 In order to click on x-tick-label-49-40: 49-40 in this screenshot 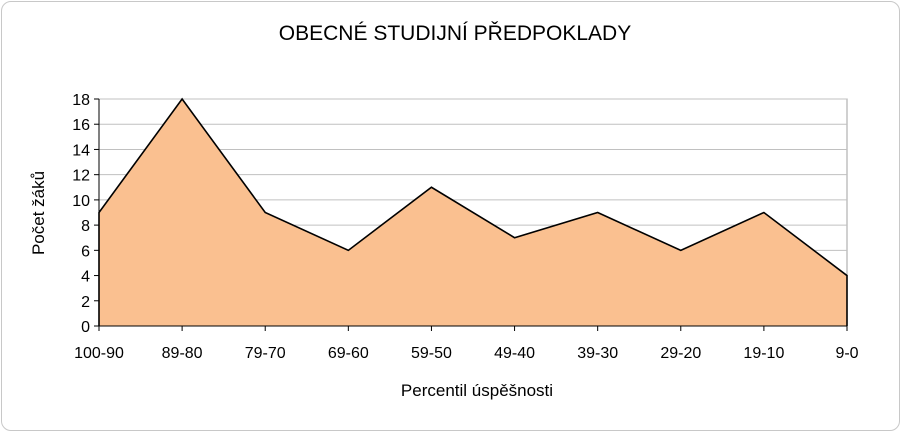, I will do `click(514, 353)`.